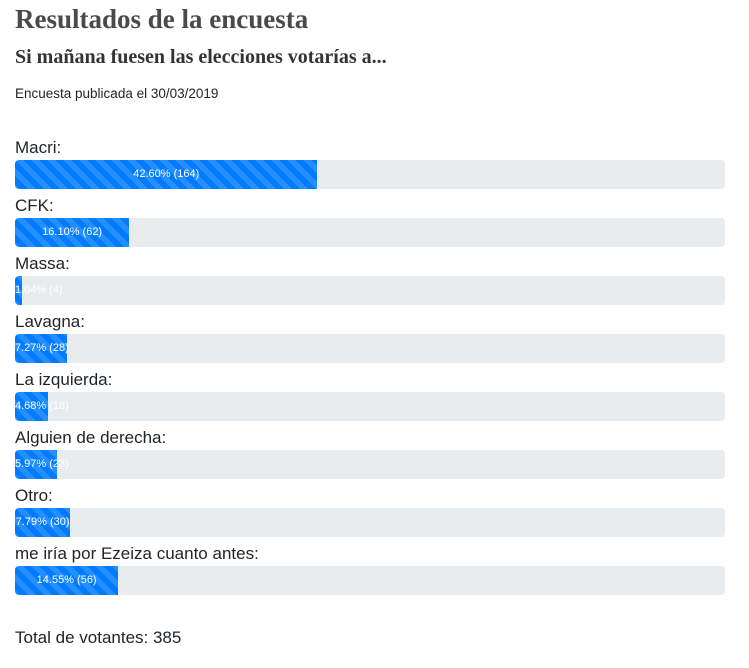 This screenshot has width=749, height=668. I want to click on progress-bar: 1.04% (4), so click(39, 290).